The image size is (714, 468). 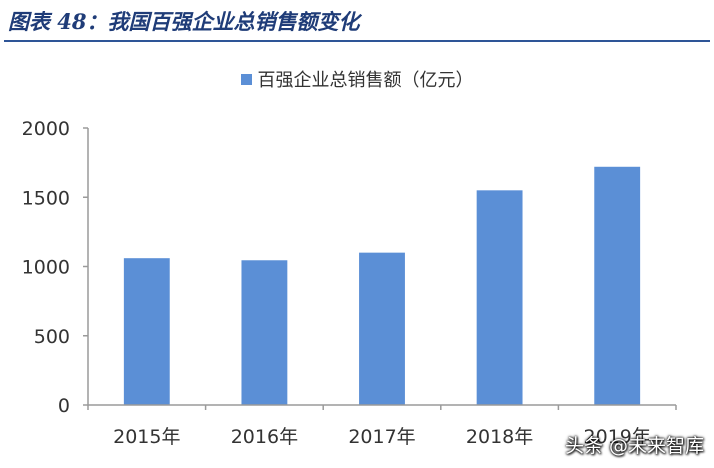 What do you see at coordinates (184, 21) in the screenshot?
I see `figure-title: 图表 48：我国百强企业总销售额变化` at bounding box center [184, 21].